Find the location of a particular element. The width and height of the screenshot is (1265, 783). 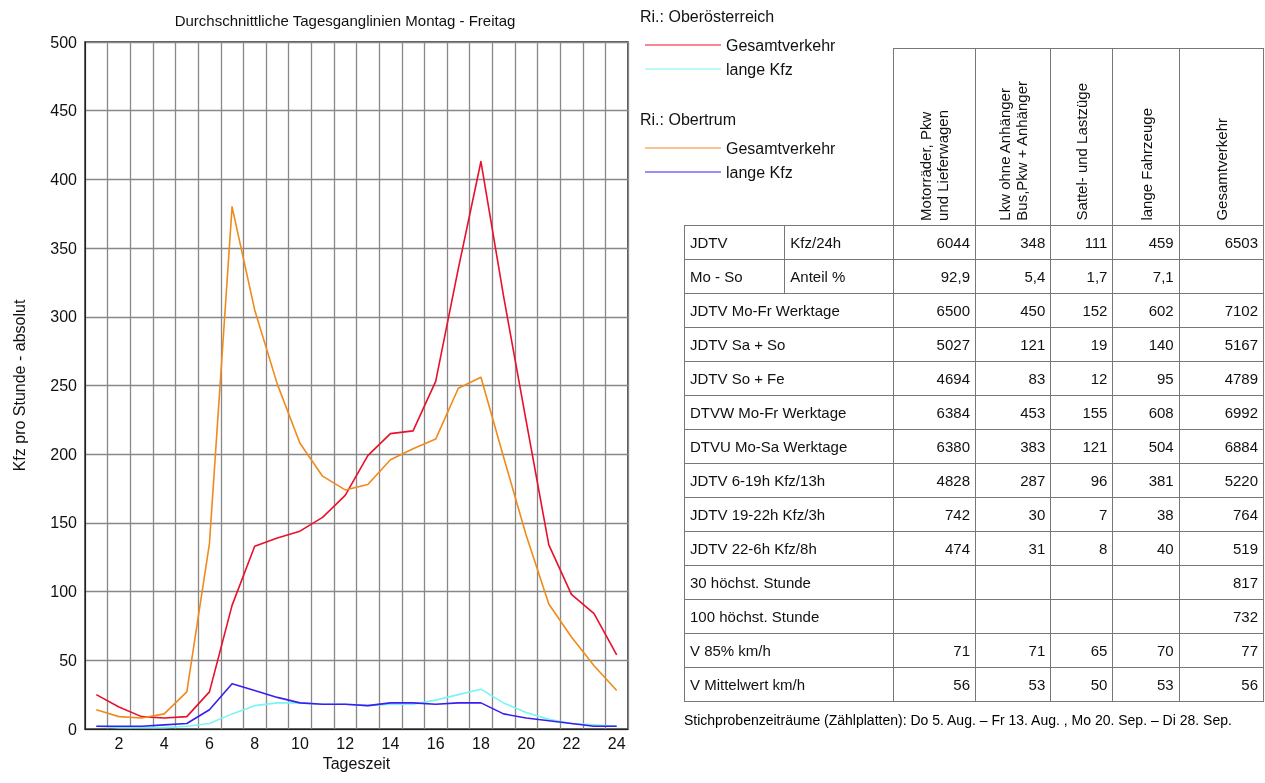

x-tick-label: 12 is located at coordinates (345, 743).